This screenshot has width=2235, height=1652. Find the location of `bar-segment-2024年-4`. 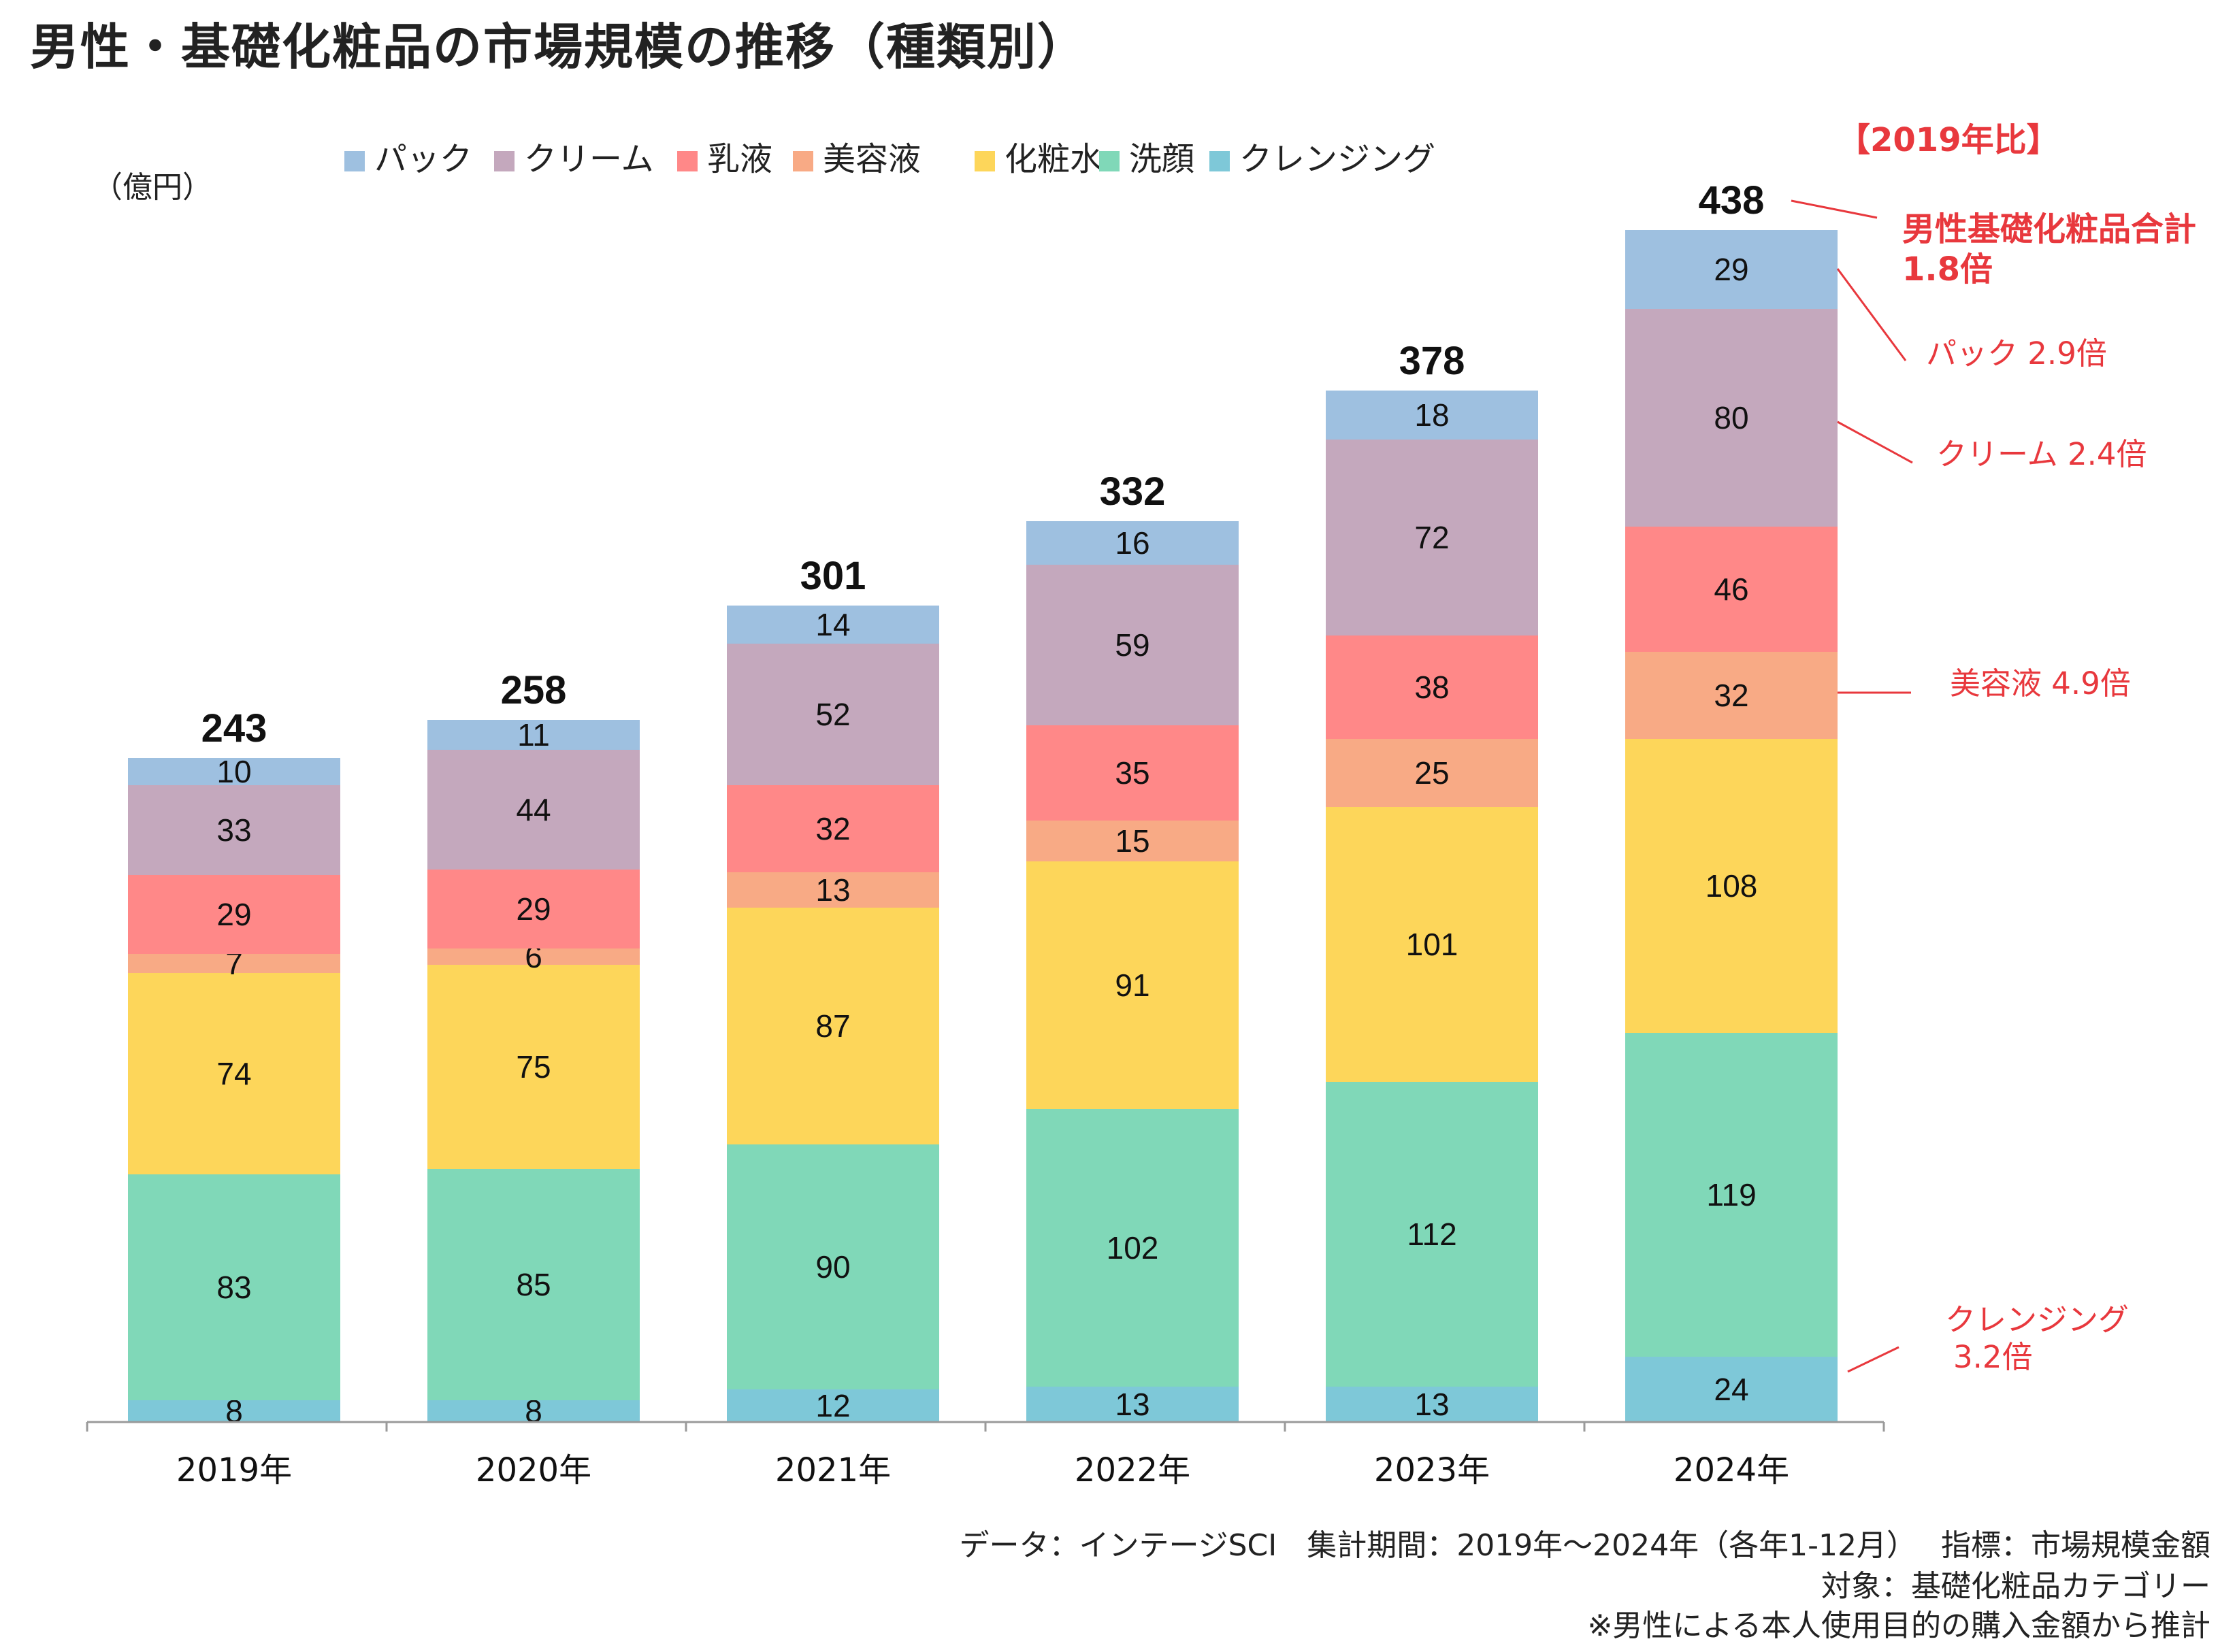

bar-segment-2024年-4 is located at coordinates (1731, 589).